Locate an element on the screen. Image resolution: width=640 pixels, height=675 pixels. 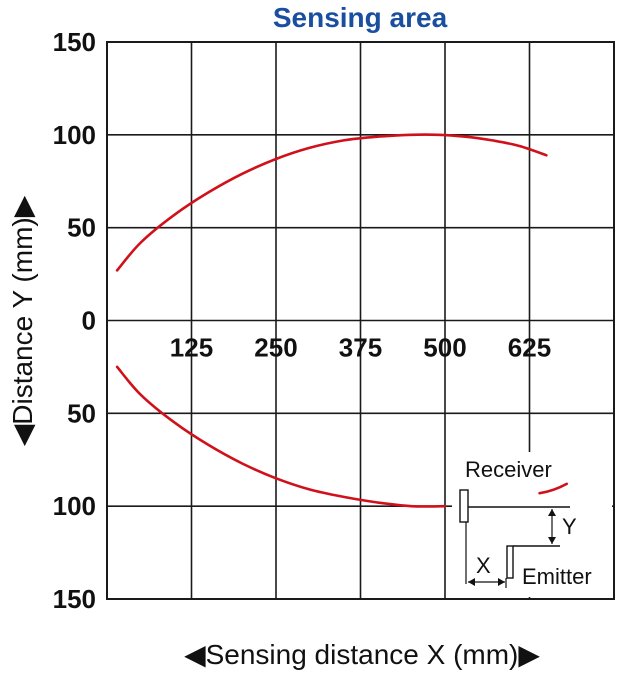
y-tick-label-2: 50 is located at coordinates (81, 228).